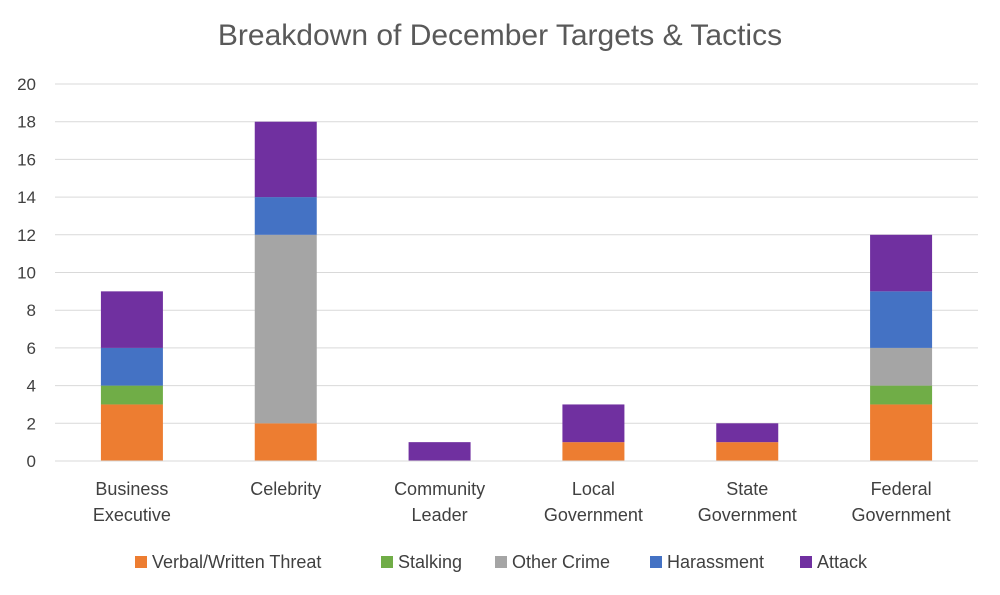 Image resolution: width=1000 pixels, height=595 pixels. What do you see at coordinates (285, 489) in the screenshot?
I see `x-category-label: Celebrity` at bounding box center [285, 489].